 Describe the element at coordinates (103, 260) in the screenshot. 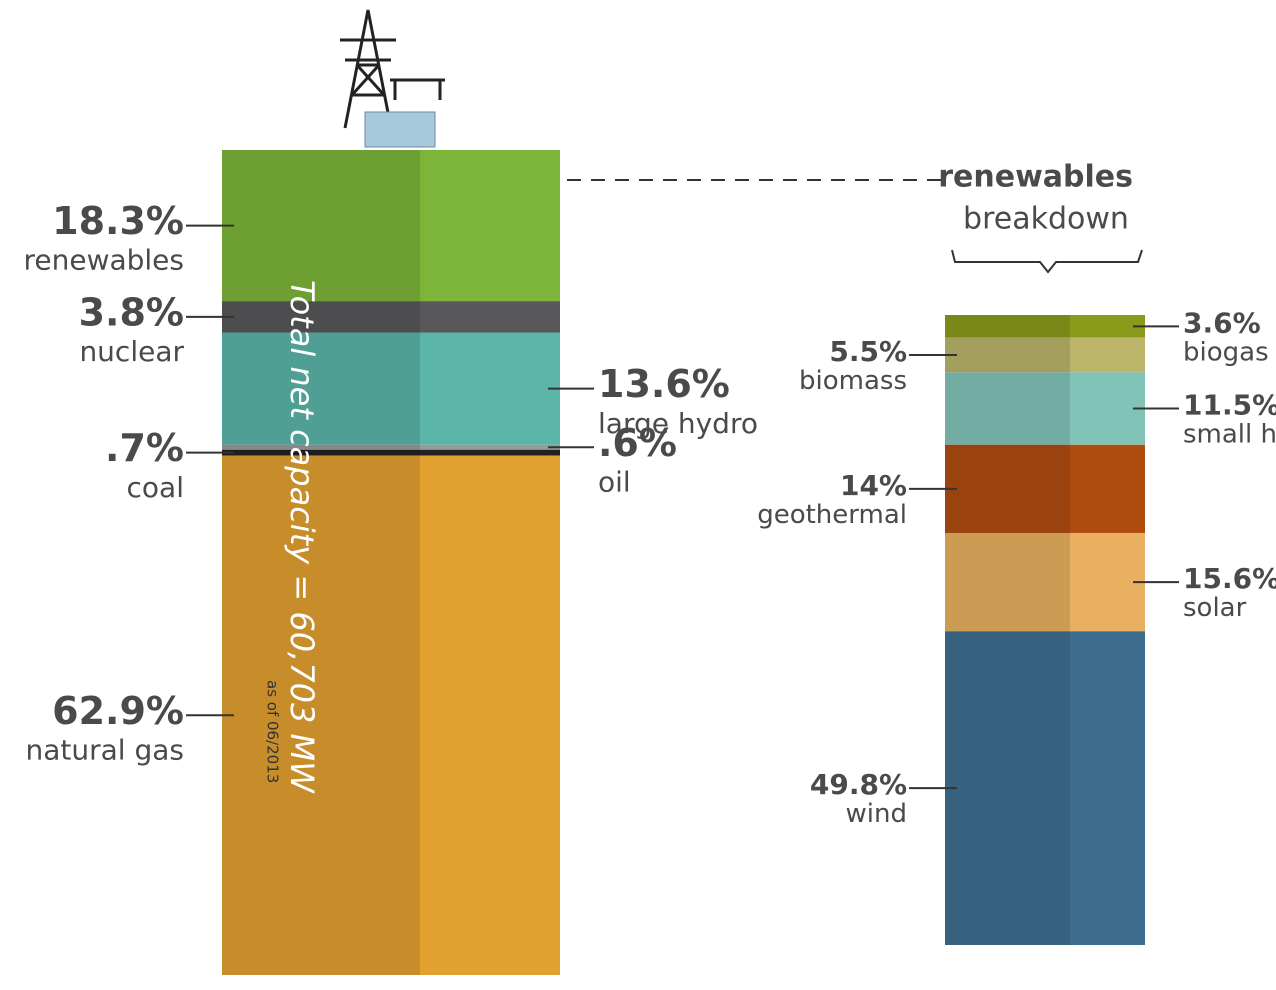

I see `category-label: renewables` at that location.